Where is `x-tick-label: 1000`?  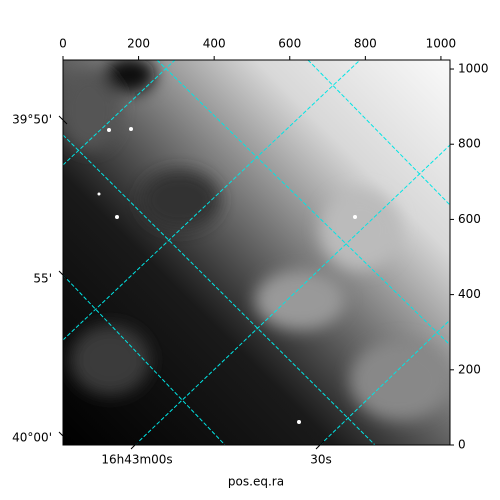 x-tick-label: 1000 is located at coordinates (441, 44).